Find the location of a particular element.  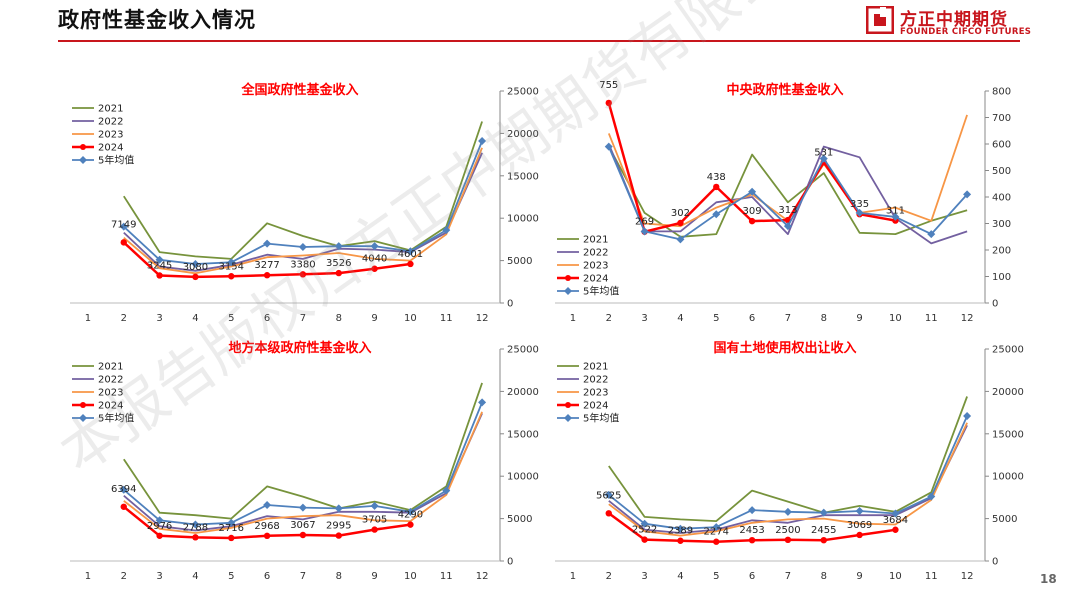

x-tick-label: 4 is located at coordinates (680, 318).